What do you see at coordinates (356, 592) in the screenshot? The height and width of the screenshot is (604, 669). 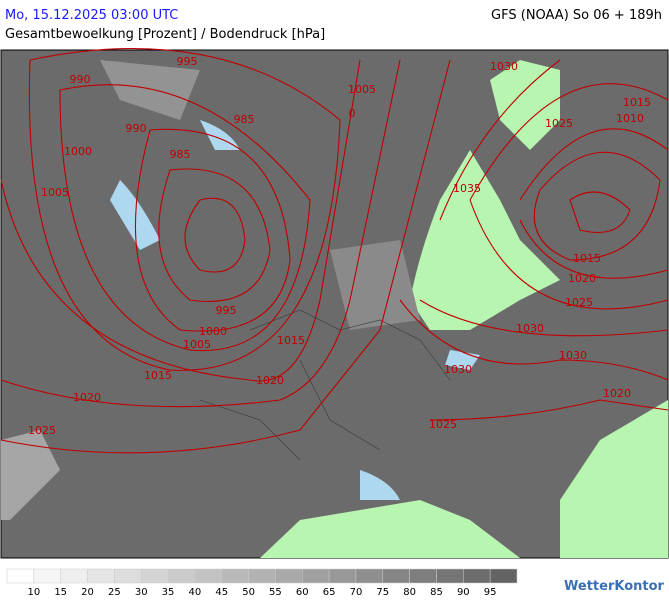 I see `legend-label: 70` at bounding box center [356, 592].